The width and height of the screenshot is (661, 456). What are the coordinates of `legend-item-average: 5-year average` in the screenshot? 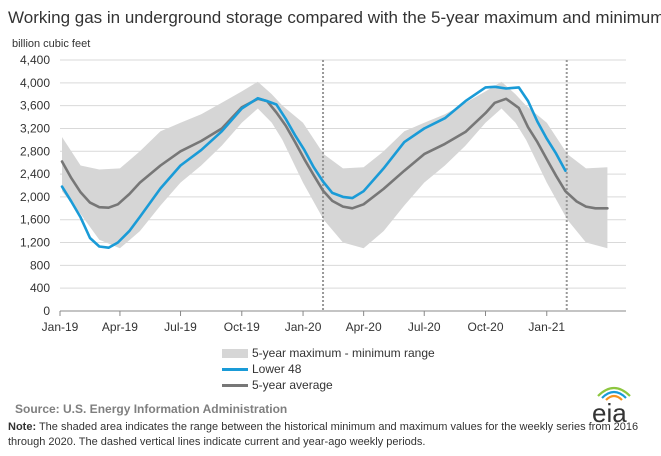 It's located at (328, 385).